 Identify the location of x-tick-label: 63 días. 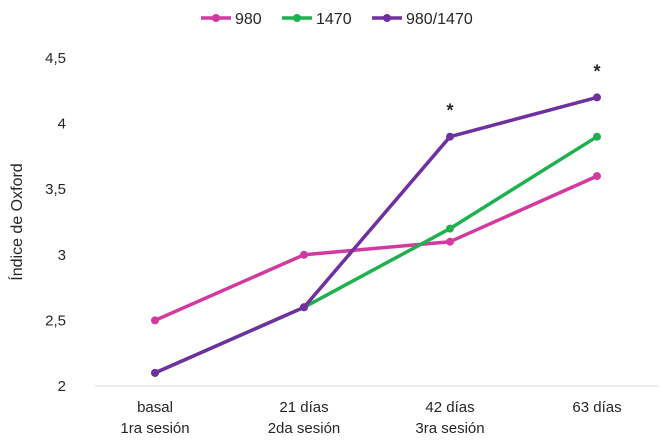
(596, 407).